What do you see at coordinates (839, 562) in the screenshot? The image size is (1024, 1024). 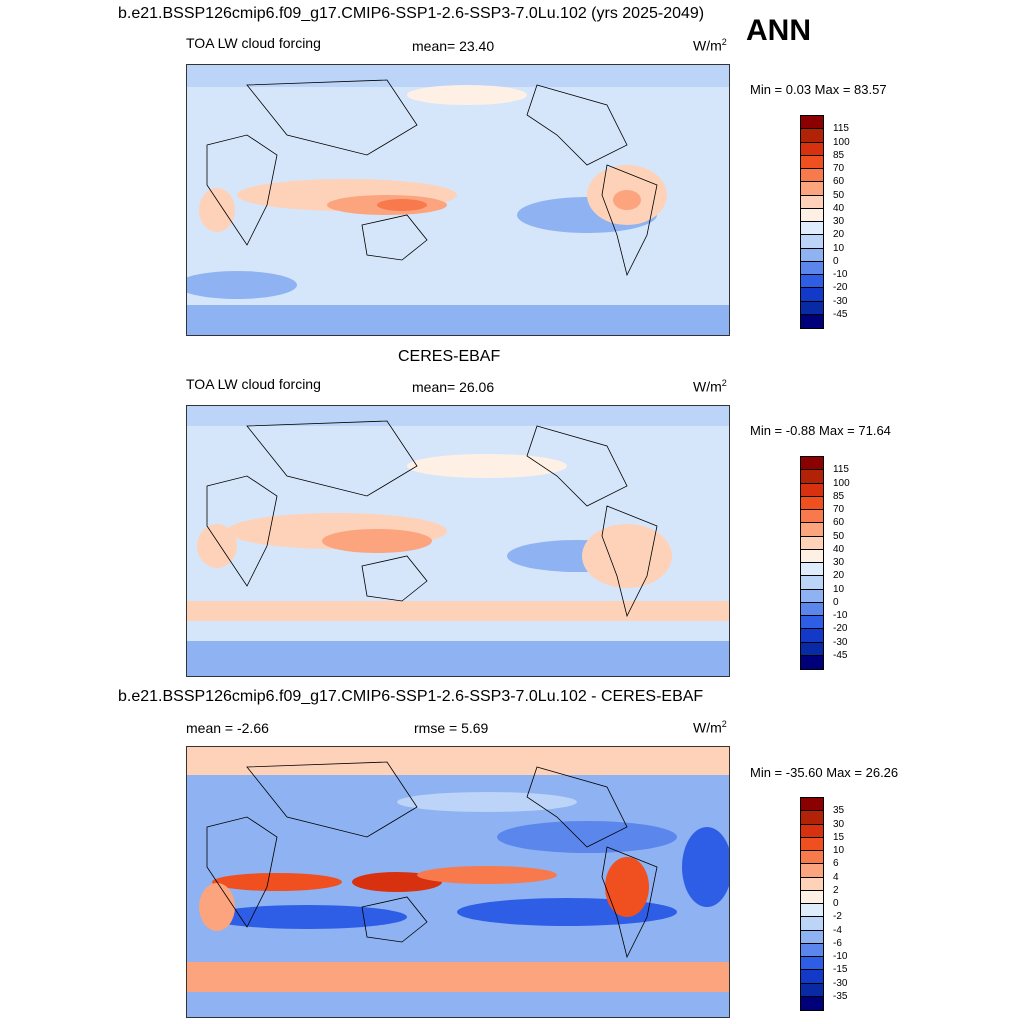 I see `colorbar-observations-label: 30` at bounding box center [839, 562].